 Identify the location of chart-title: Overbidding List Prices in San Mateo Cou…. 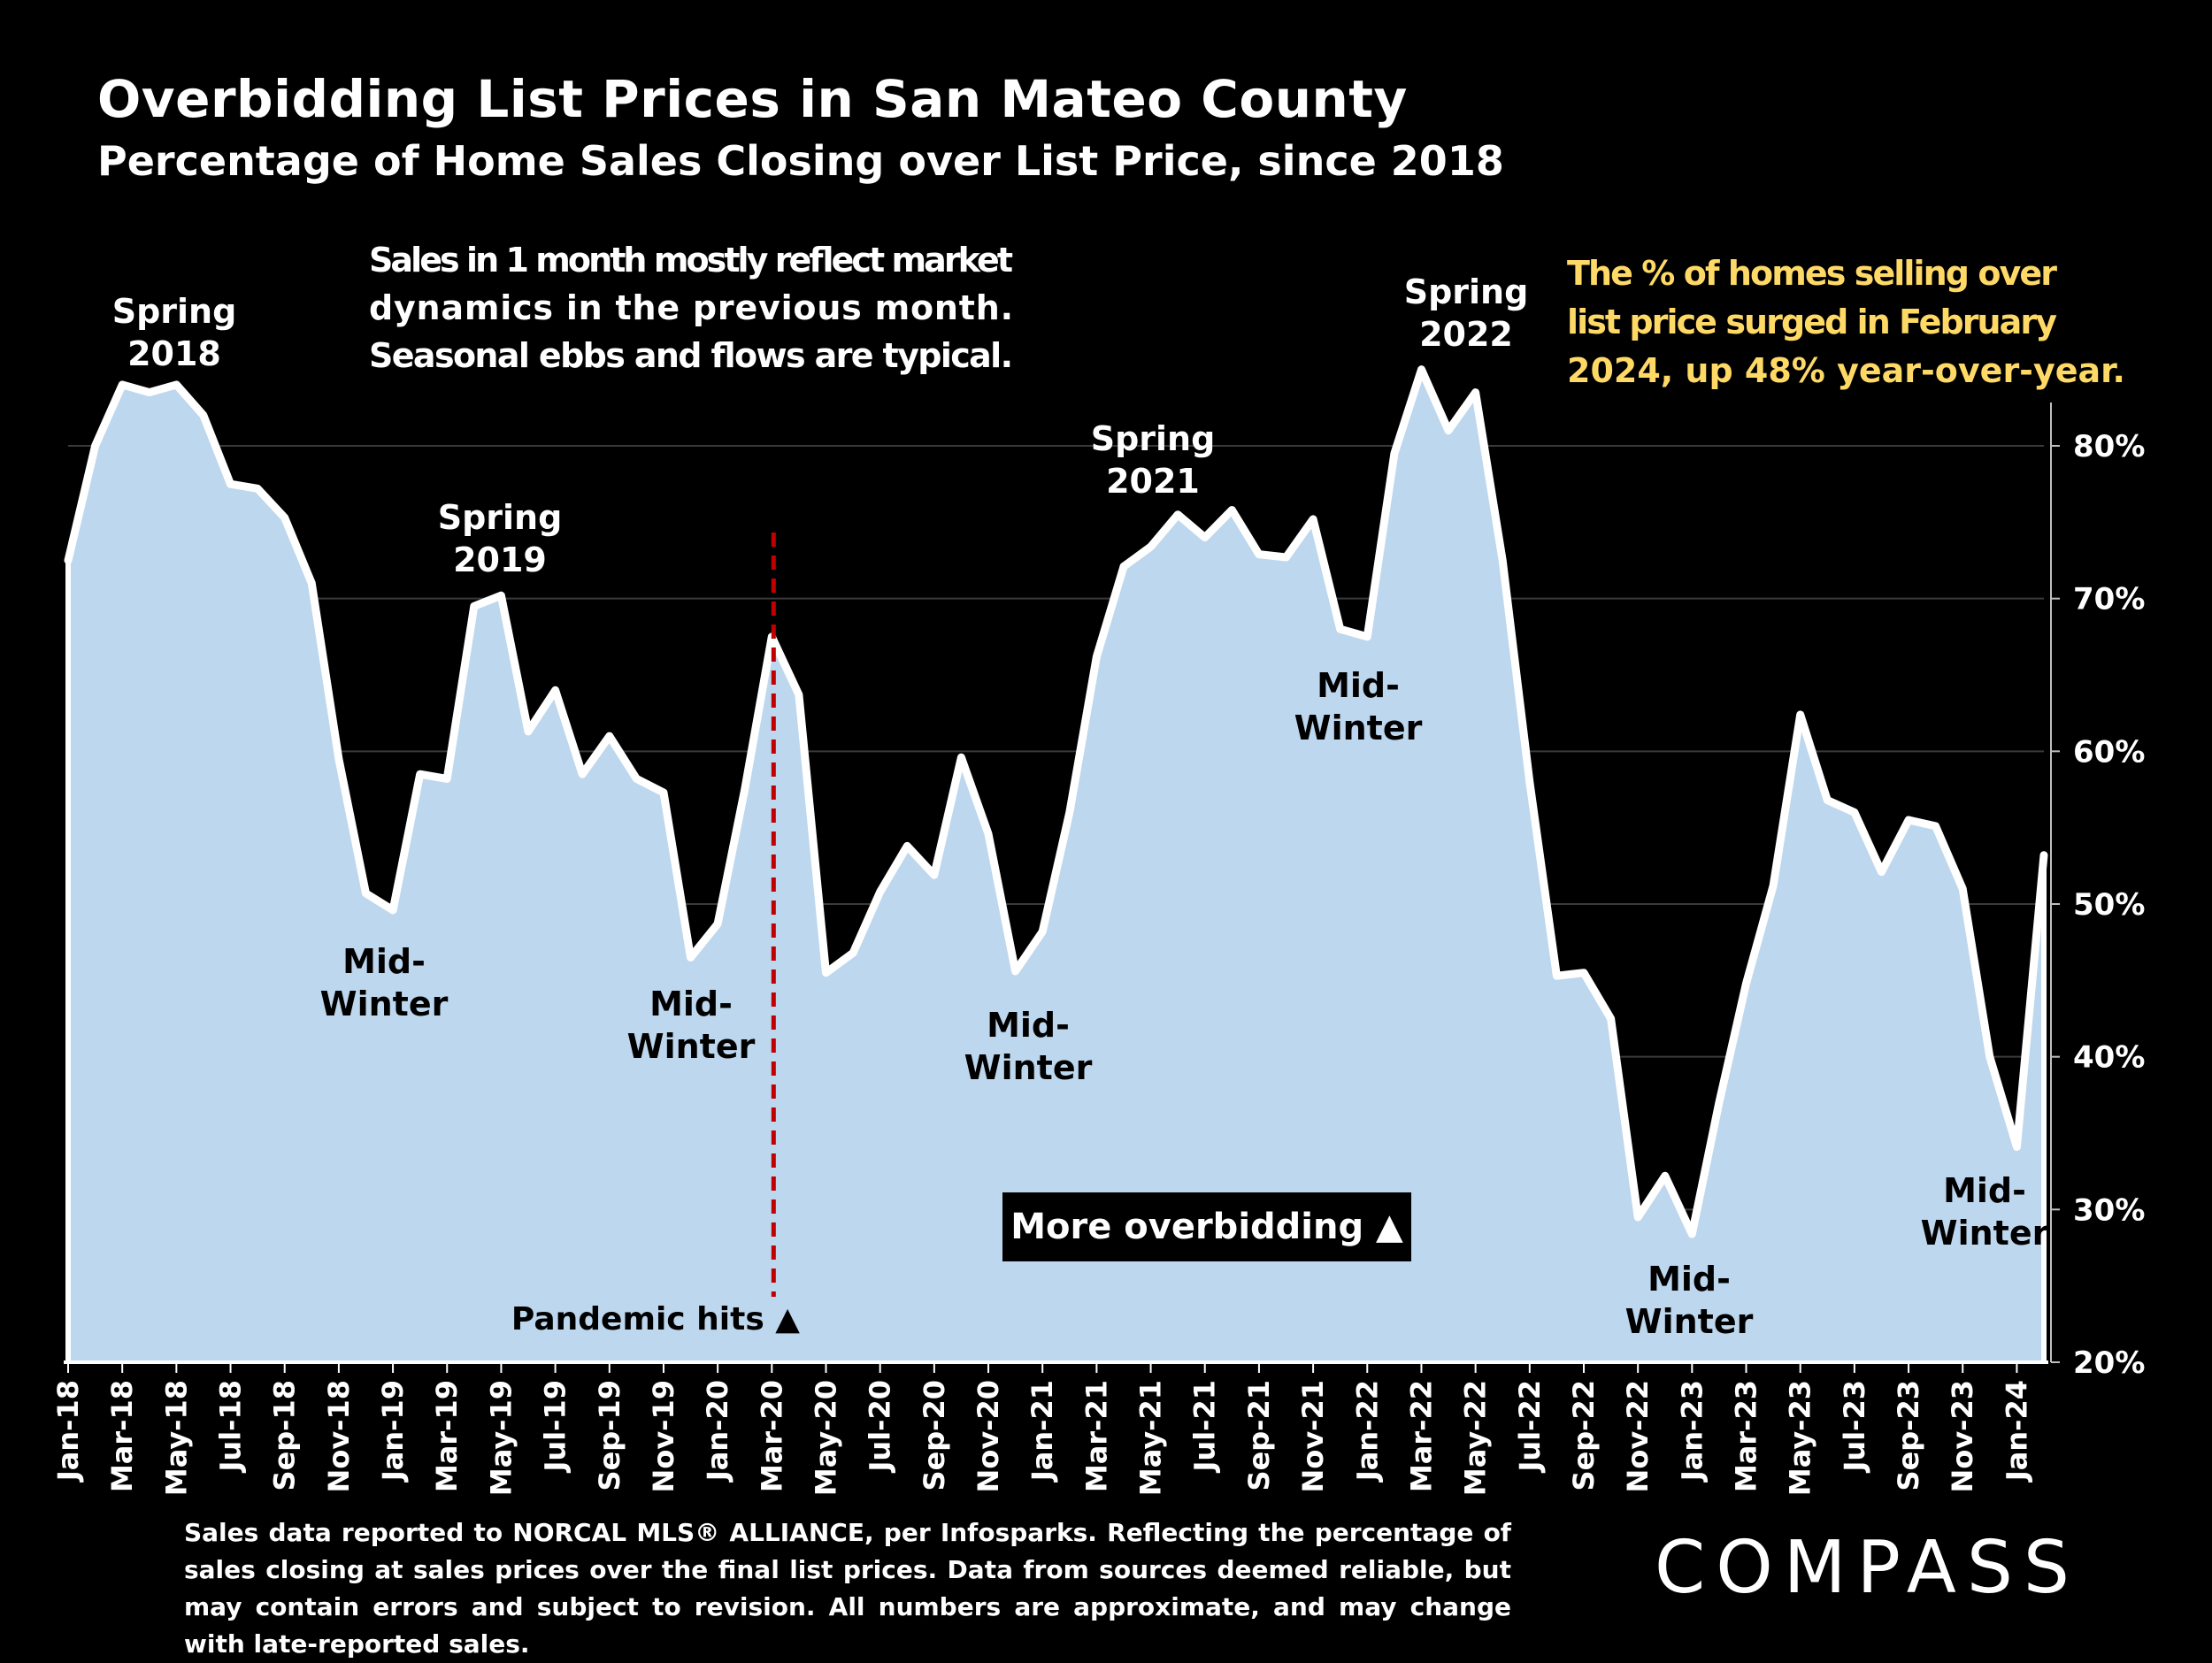
(753, 99).